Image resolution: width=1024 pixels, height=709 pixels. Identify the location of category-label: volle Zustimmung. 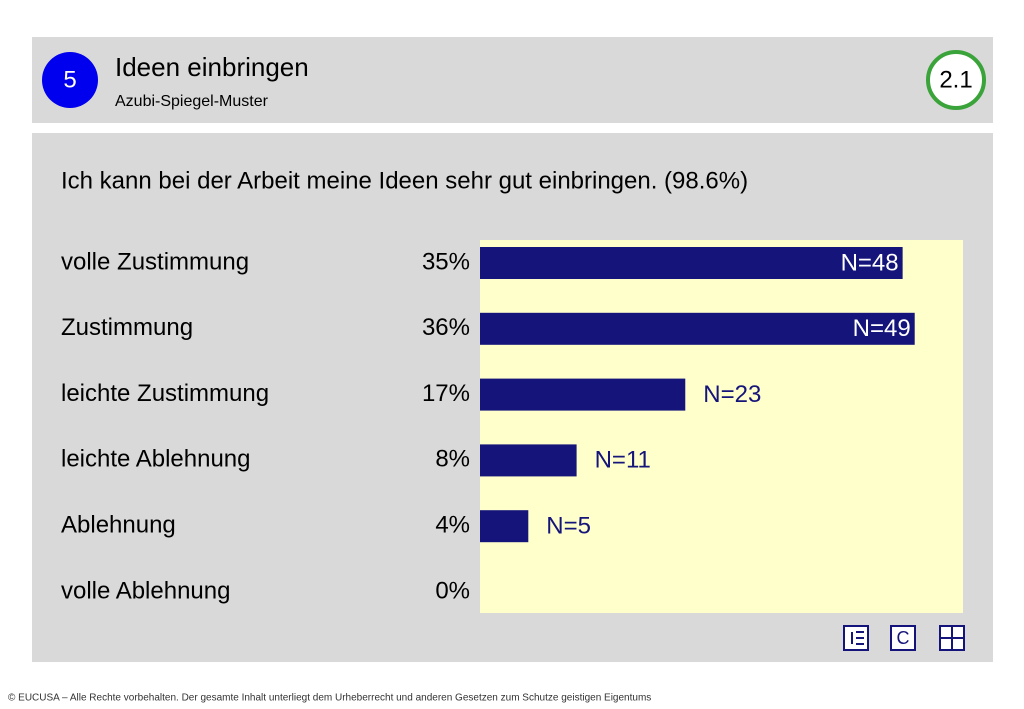
(155, 261).